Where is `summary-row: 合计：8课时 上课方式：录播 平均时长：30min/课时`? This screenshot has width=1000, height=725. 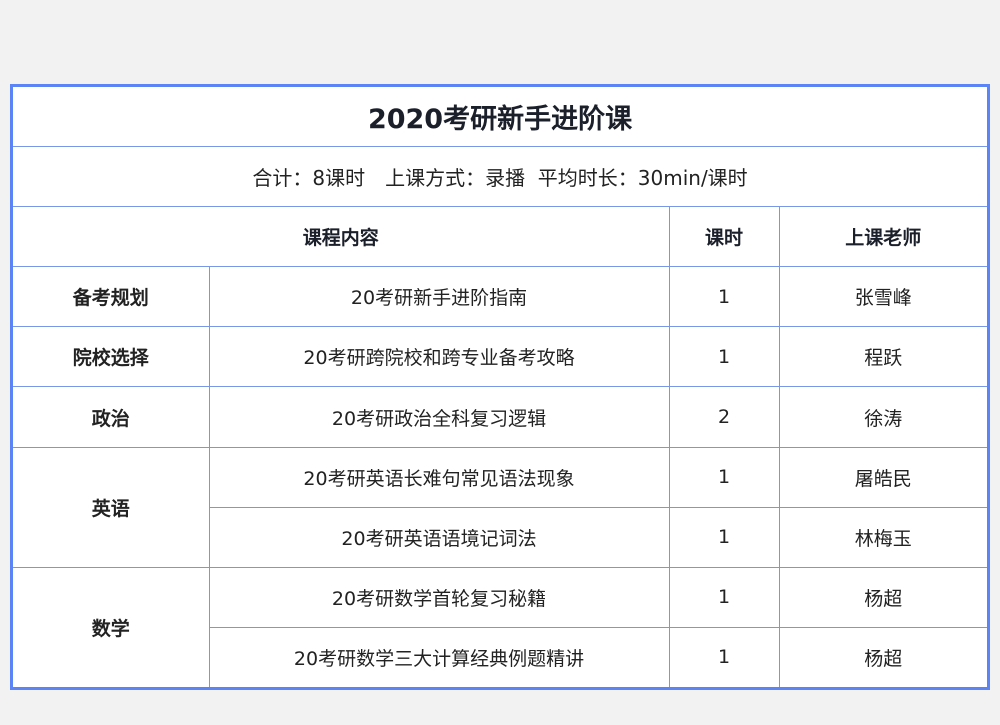 summary-row: 合计：8课时 上课方式：录播 平均时长：30min/课时 is located at coordinates (500, 177).